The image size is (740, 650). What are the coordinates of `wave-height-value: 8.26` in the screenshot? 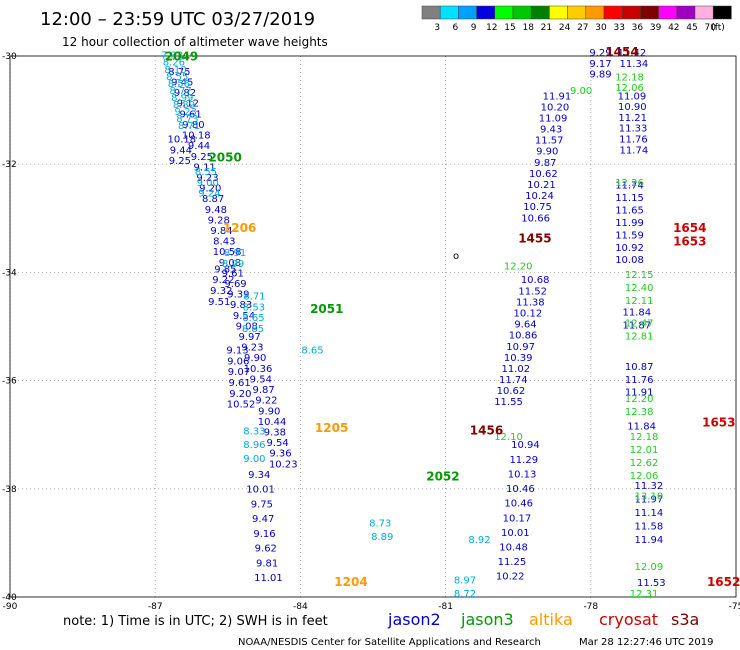 It's located at (174, 63).